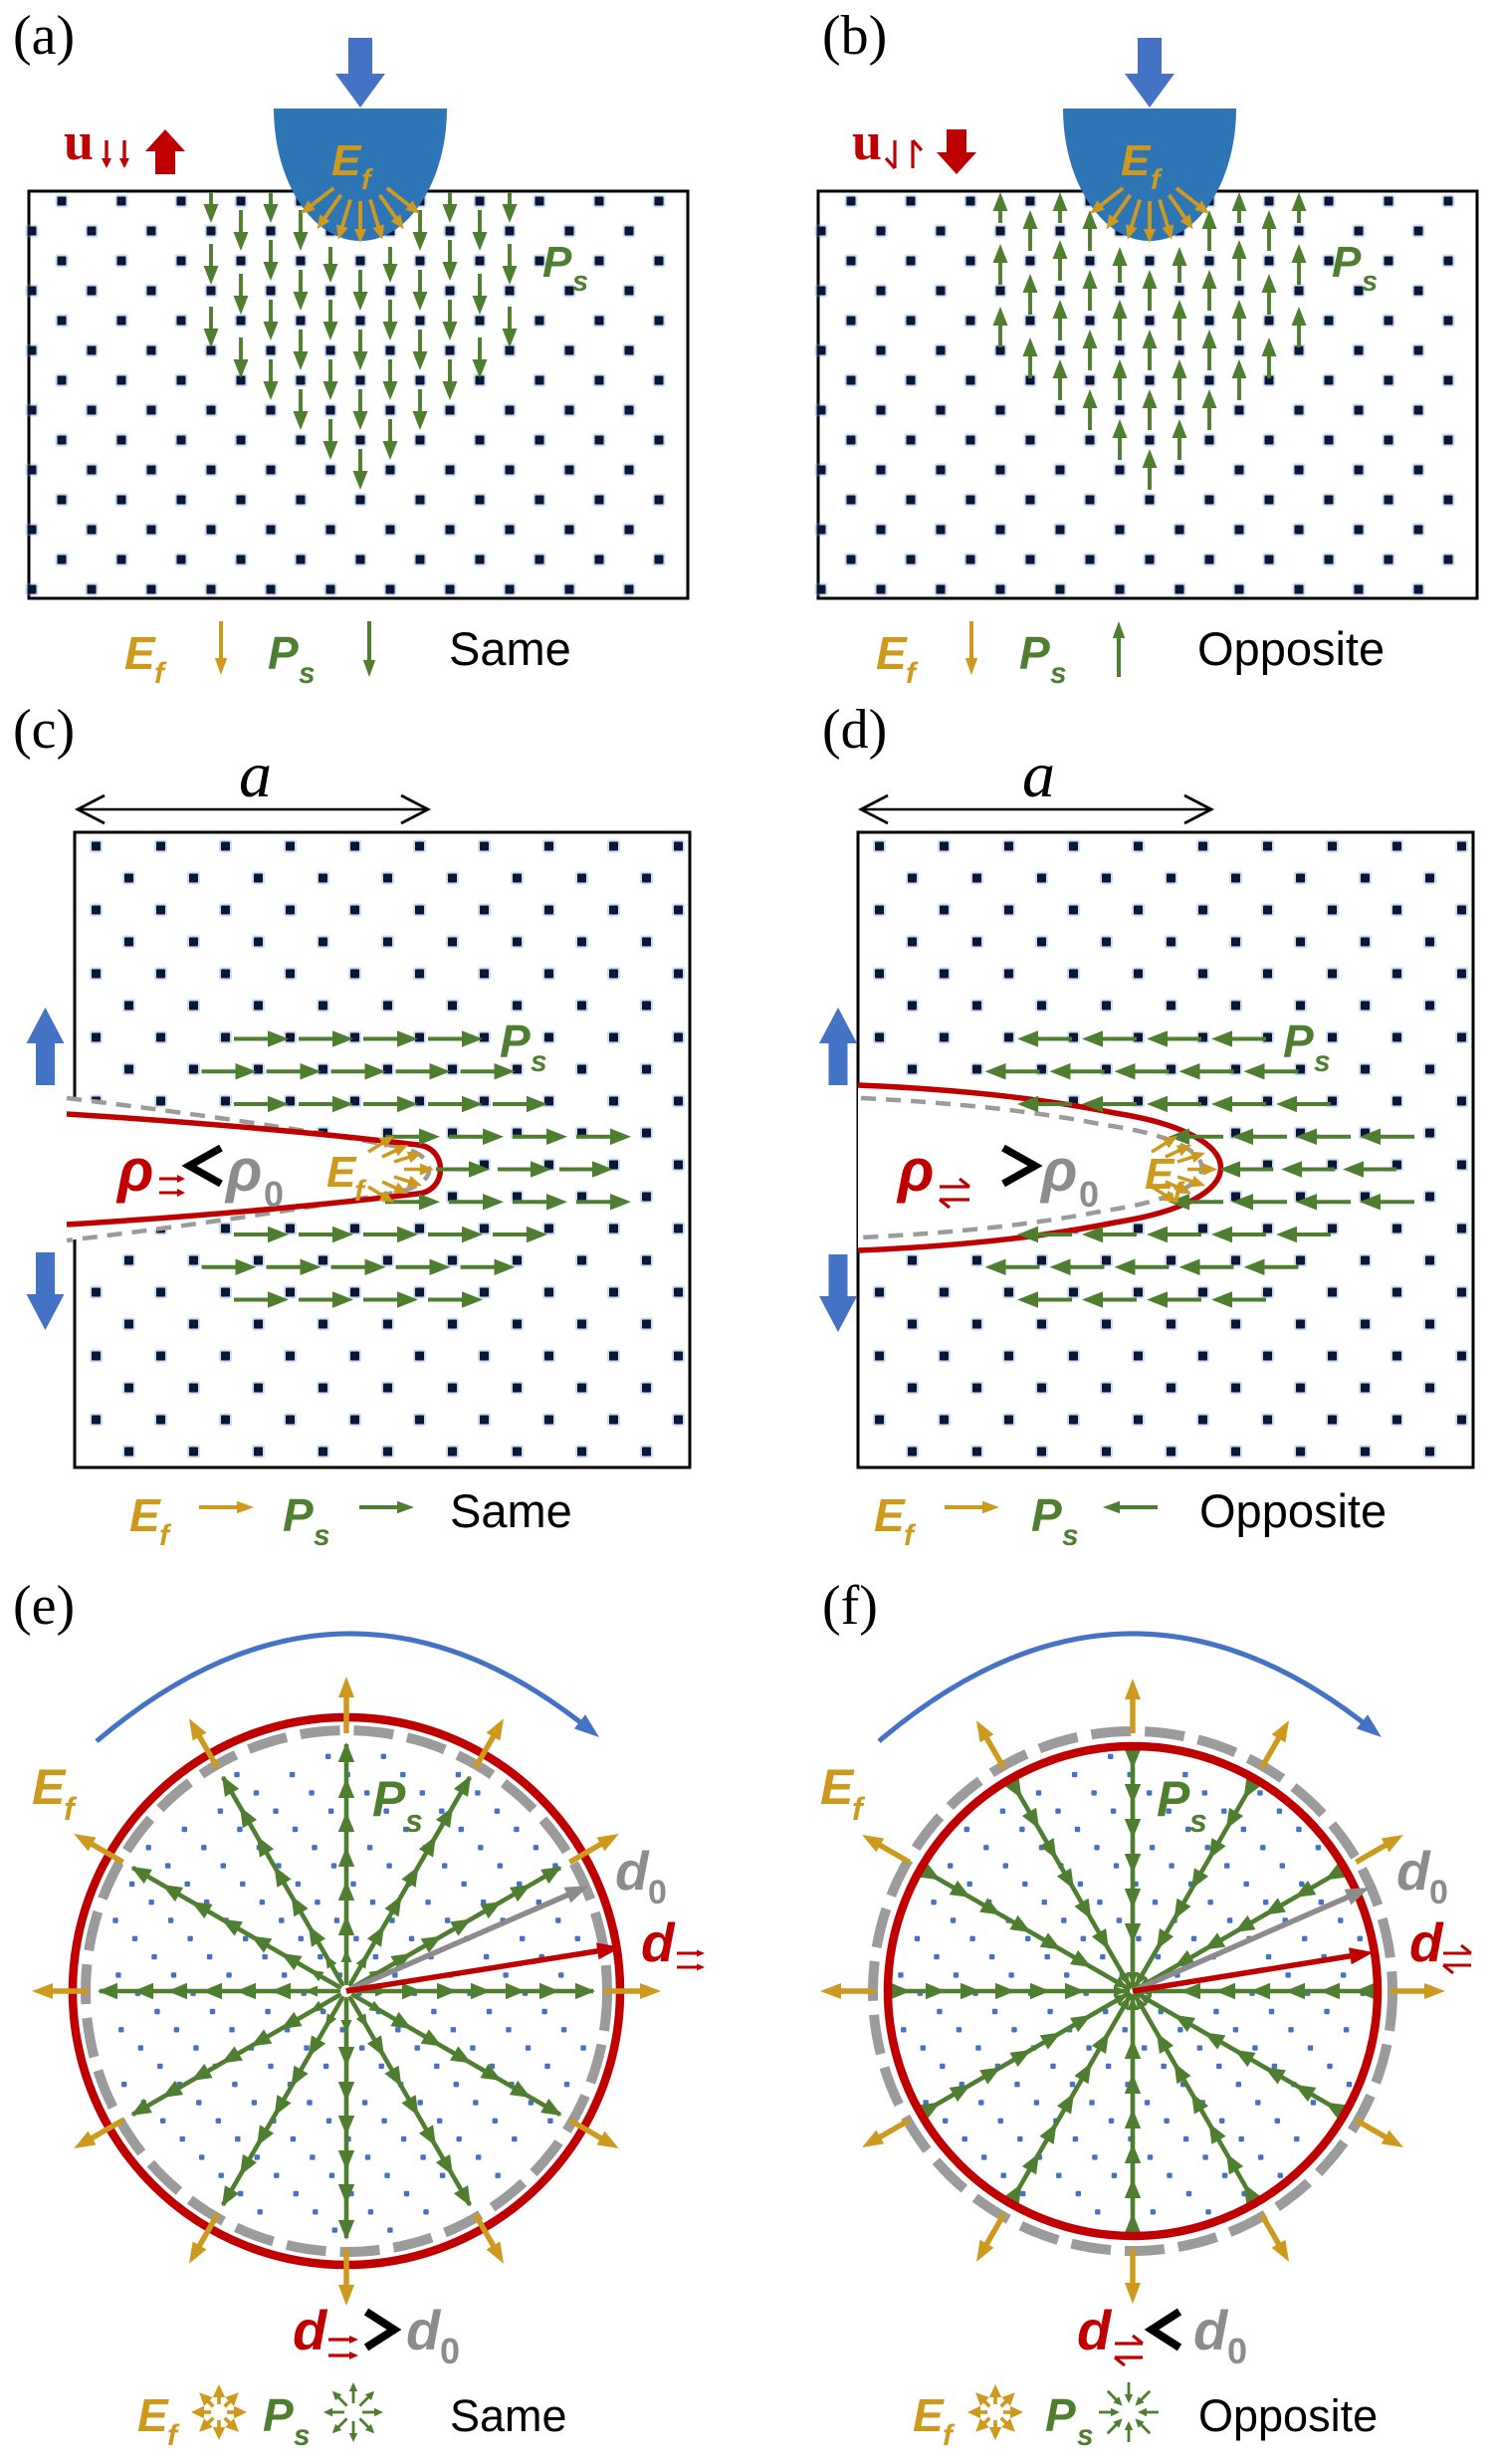  What do you see at coordinates (44, 730) in the screenshot?
I see `svg-text: (c)` at bounding box center [44, 730].